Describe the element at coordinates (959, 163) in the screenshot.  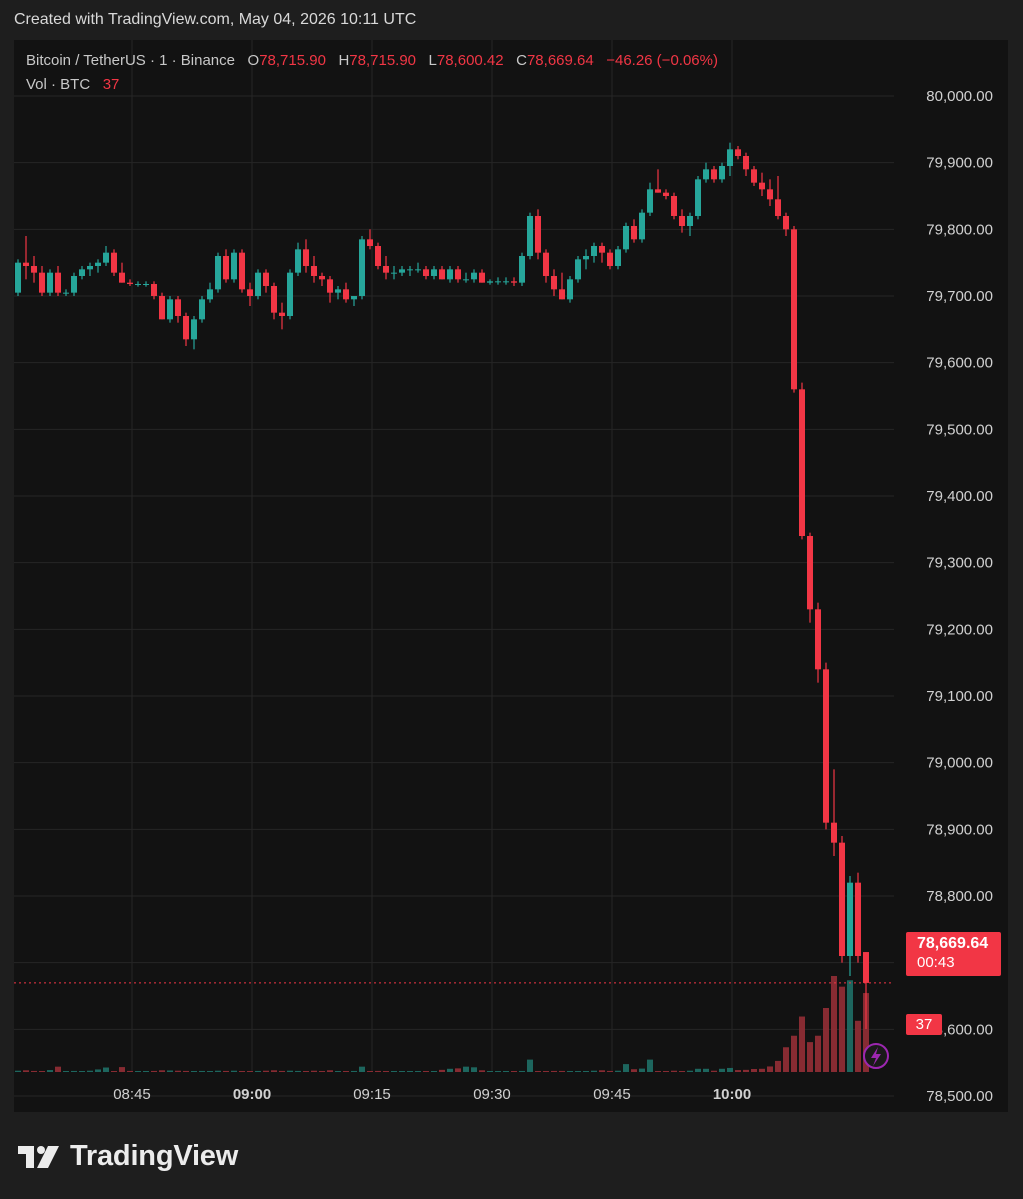
I see `y-tick-label: 79,900.00` at that location.